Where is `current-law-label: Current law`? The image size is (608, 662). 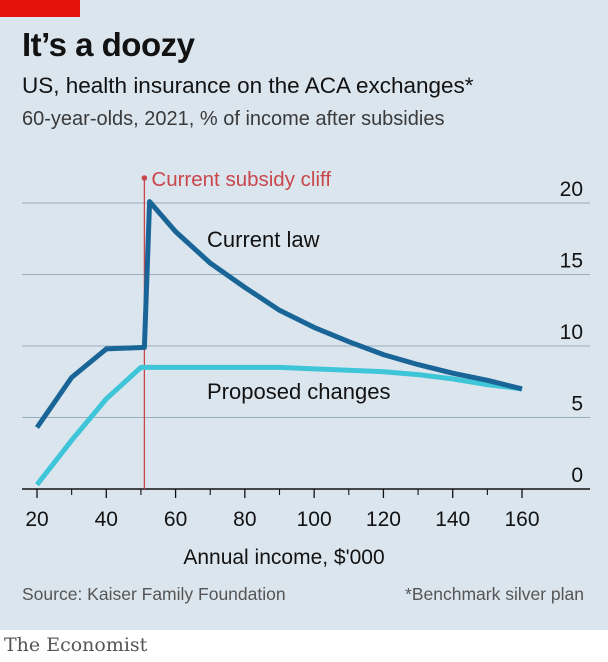
current-law-label: Current law is located at coordinates (263, 239).